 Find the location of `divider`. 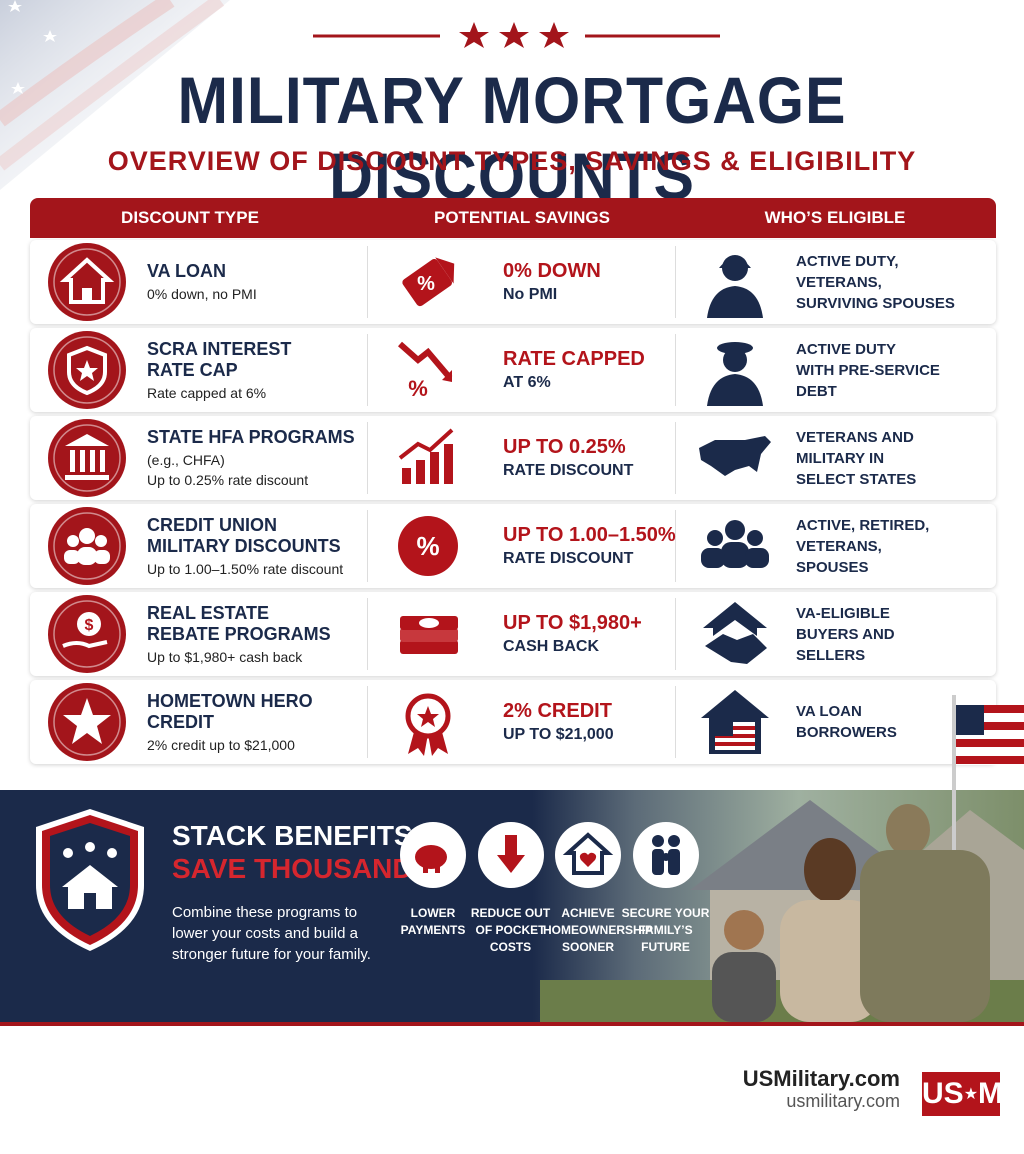

divider is located at coordinates (512, 1024).